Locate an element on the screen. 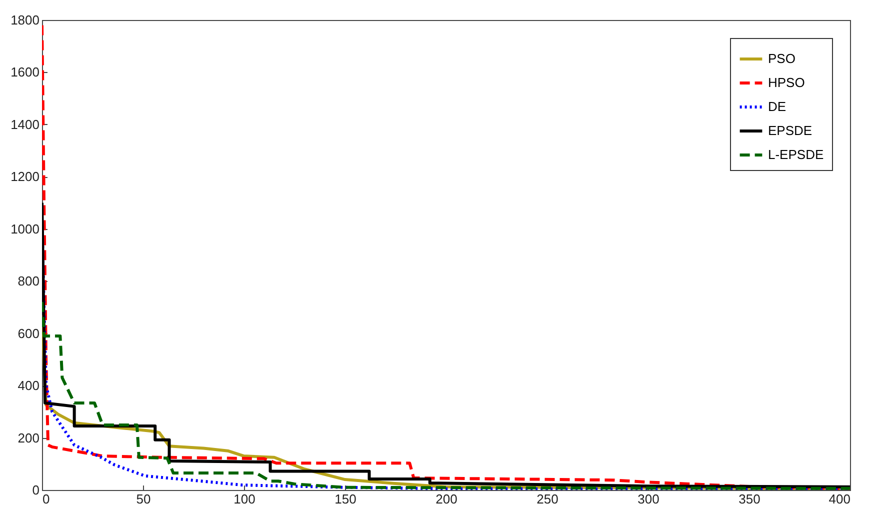 Image resolution: width=891 pixels, height=527 pixels. legend-label: L-EPSDE is located at coordinates (796, 154).